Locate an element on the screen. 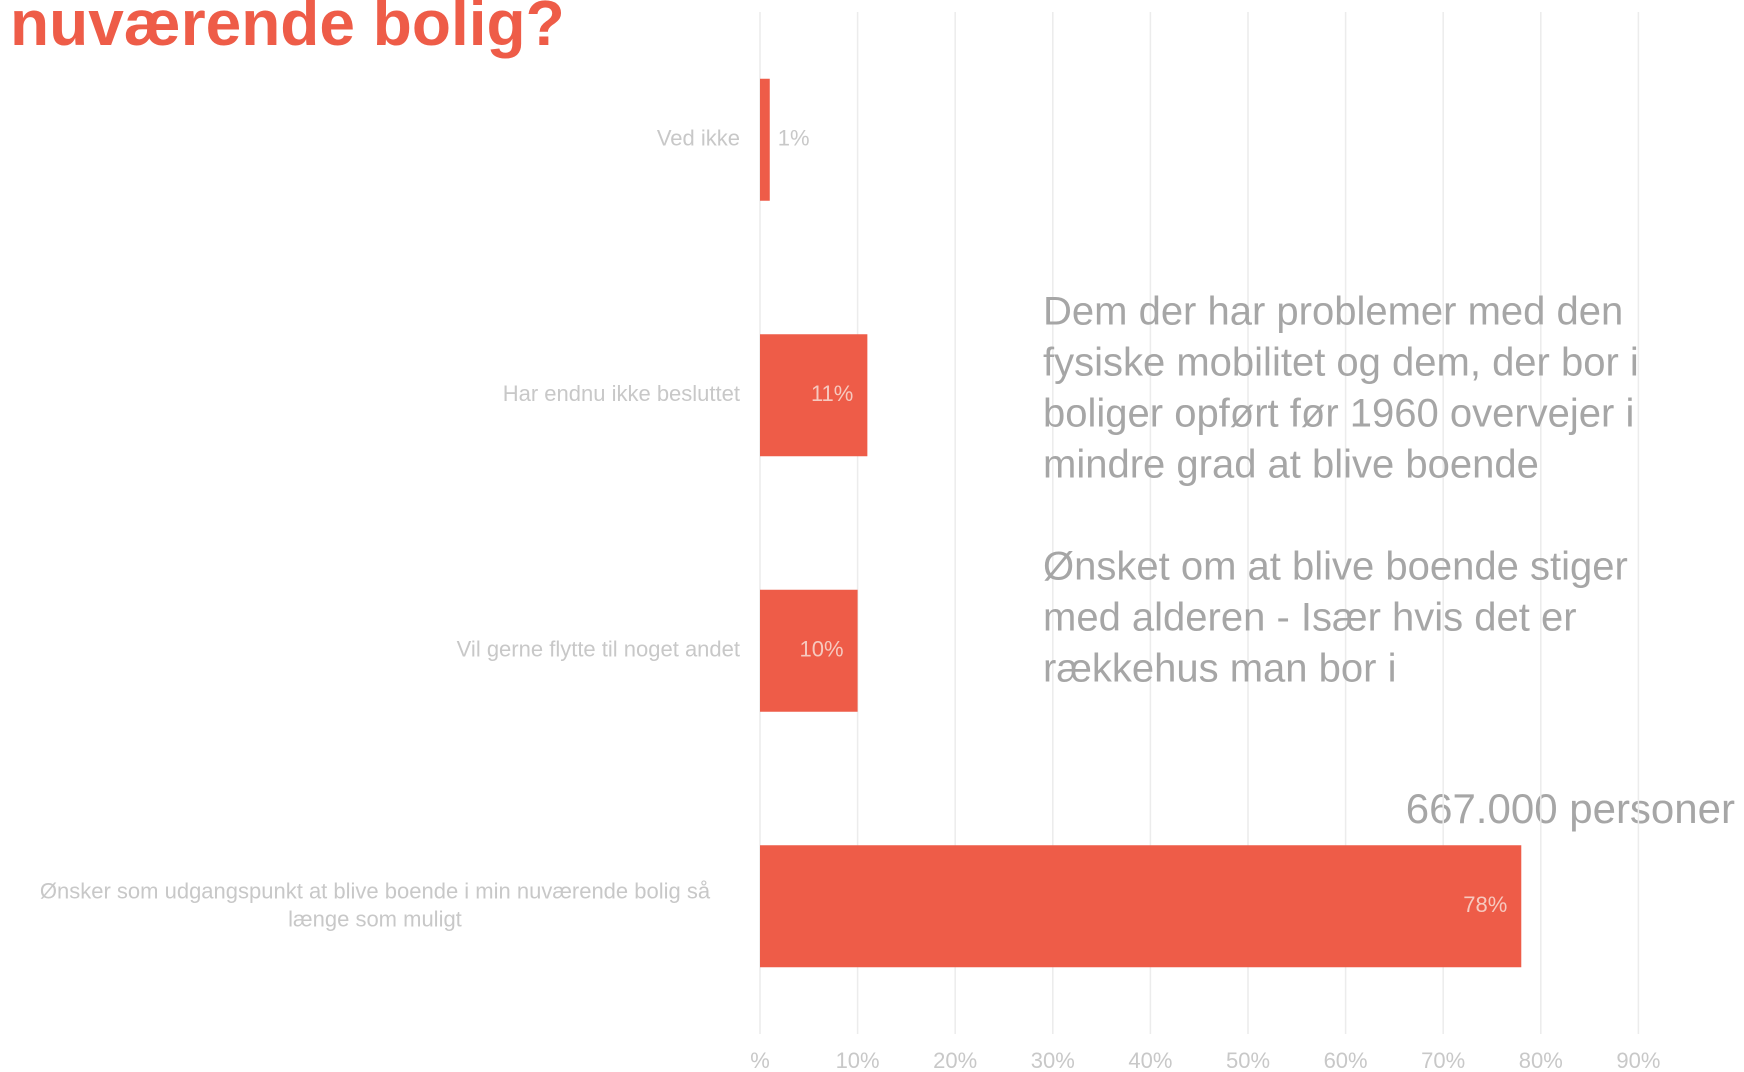 The width and height of the screenshot is (1744, 1072). callout: 667.000 personer is located at coordinates (1570, 808).